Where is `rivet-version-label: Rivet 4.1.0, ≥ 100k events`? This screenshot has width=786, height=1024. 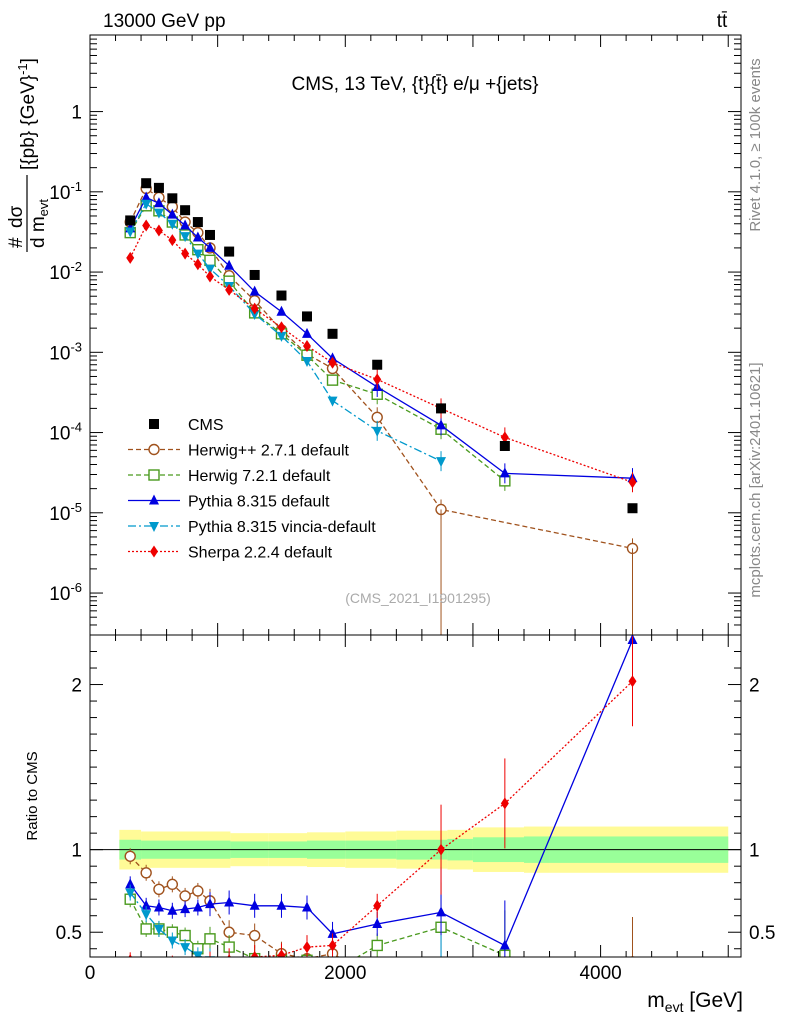
rivet-version-label: Rivet 4.1.0, ≥ 100k events is located at coordinates (755, 144).